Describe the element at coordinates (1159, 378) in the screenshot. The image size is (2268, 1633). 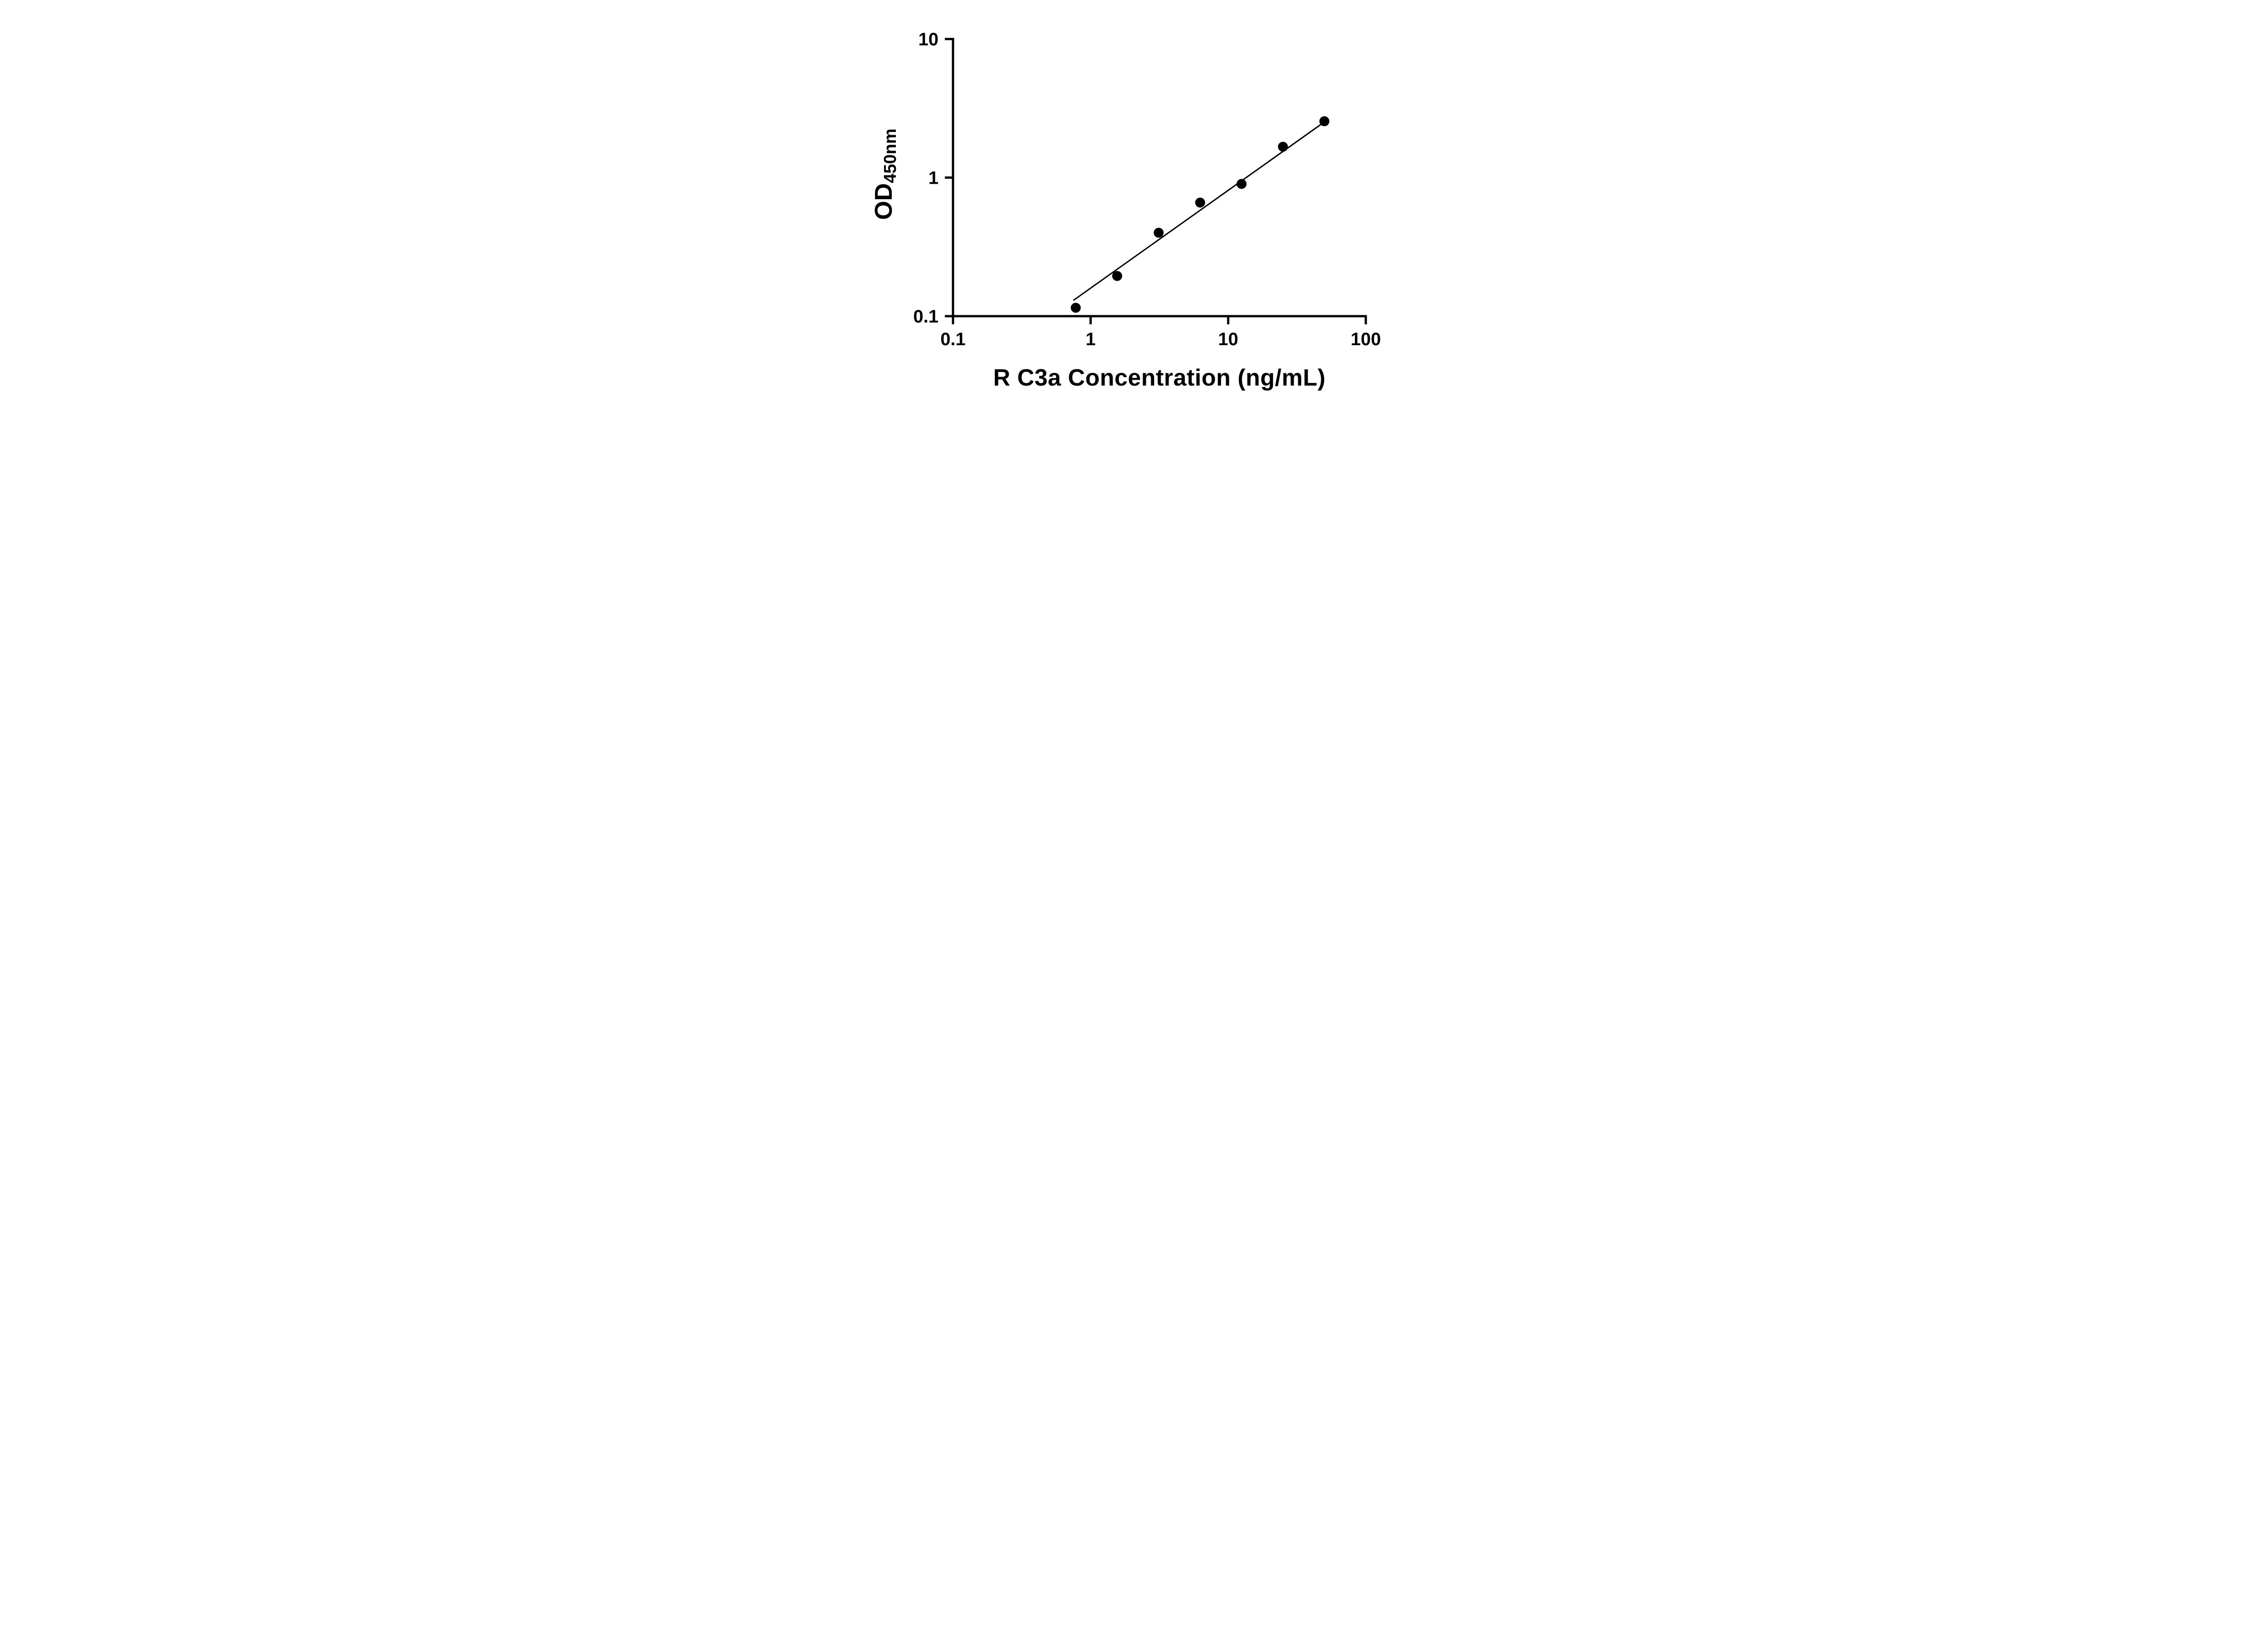
I see `x-axis-title: R C3a Concentration (ng/mL)` at that location.